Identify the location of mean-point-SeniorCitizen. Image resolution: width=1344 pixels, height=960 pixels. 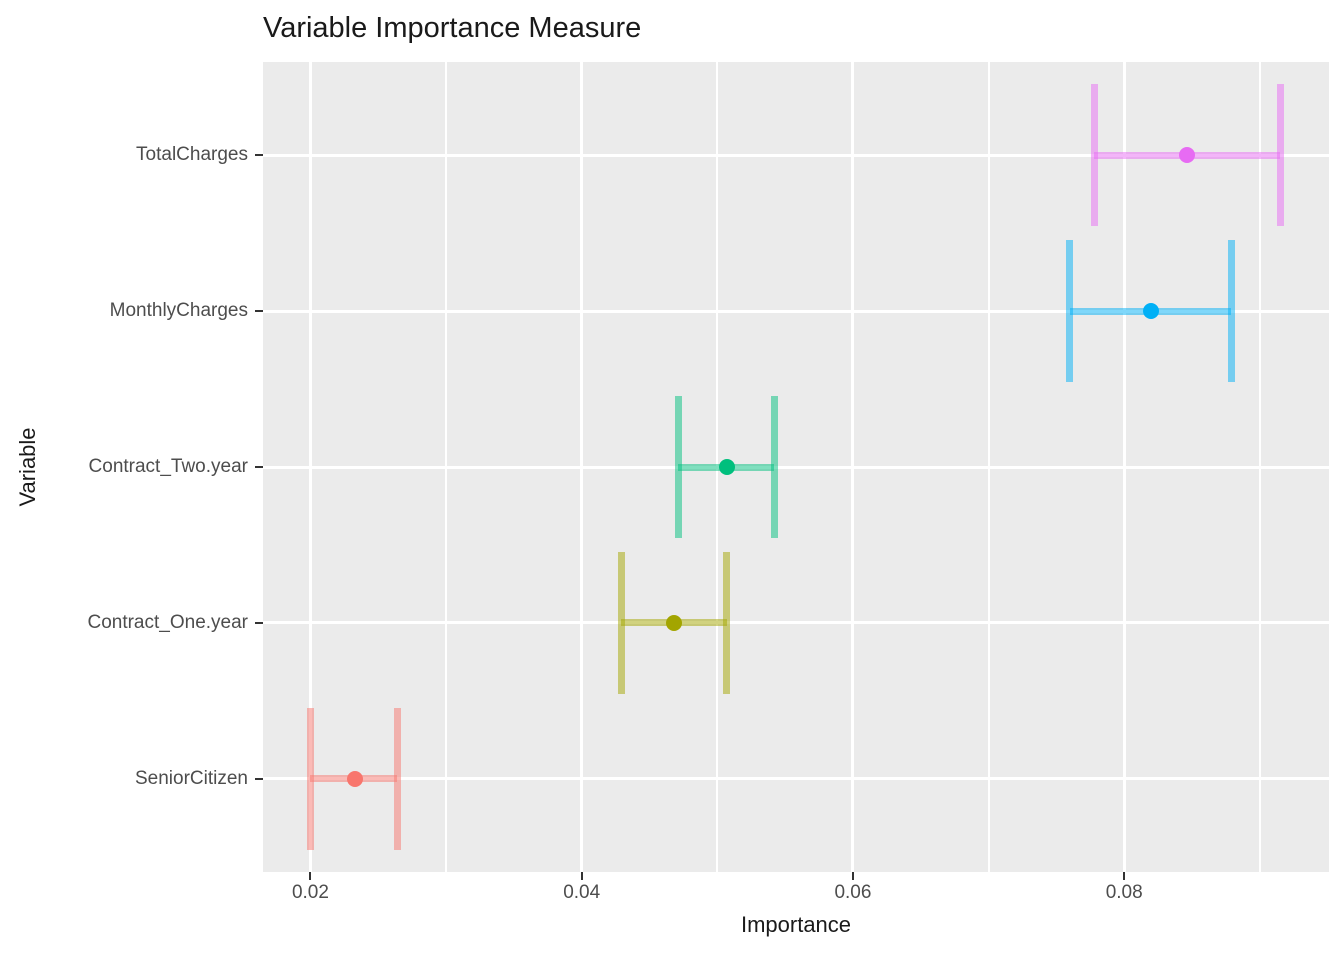
(355, 778).